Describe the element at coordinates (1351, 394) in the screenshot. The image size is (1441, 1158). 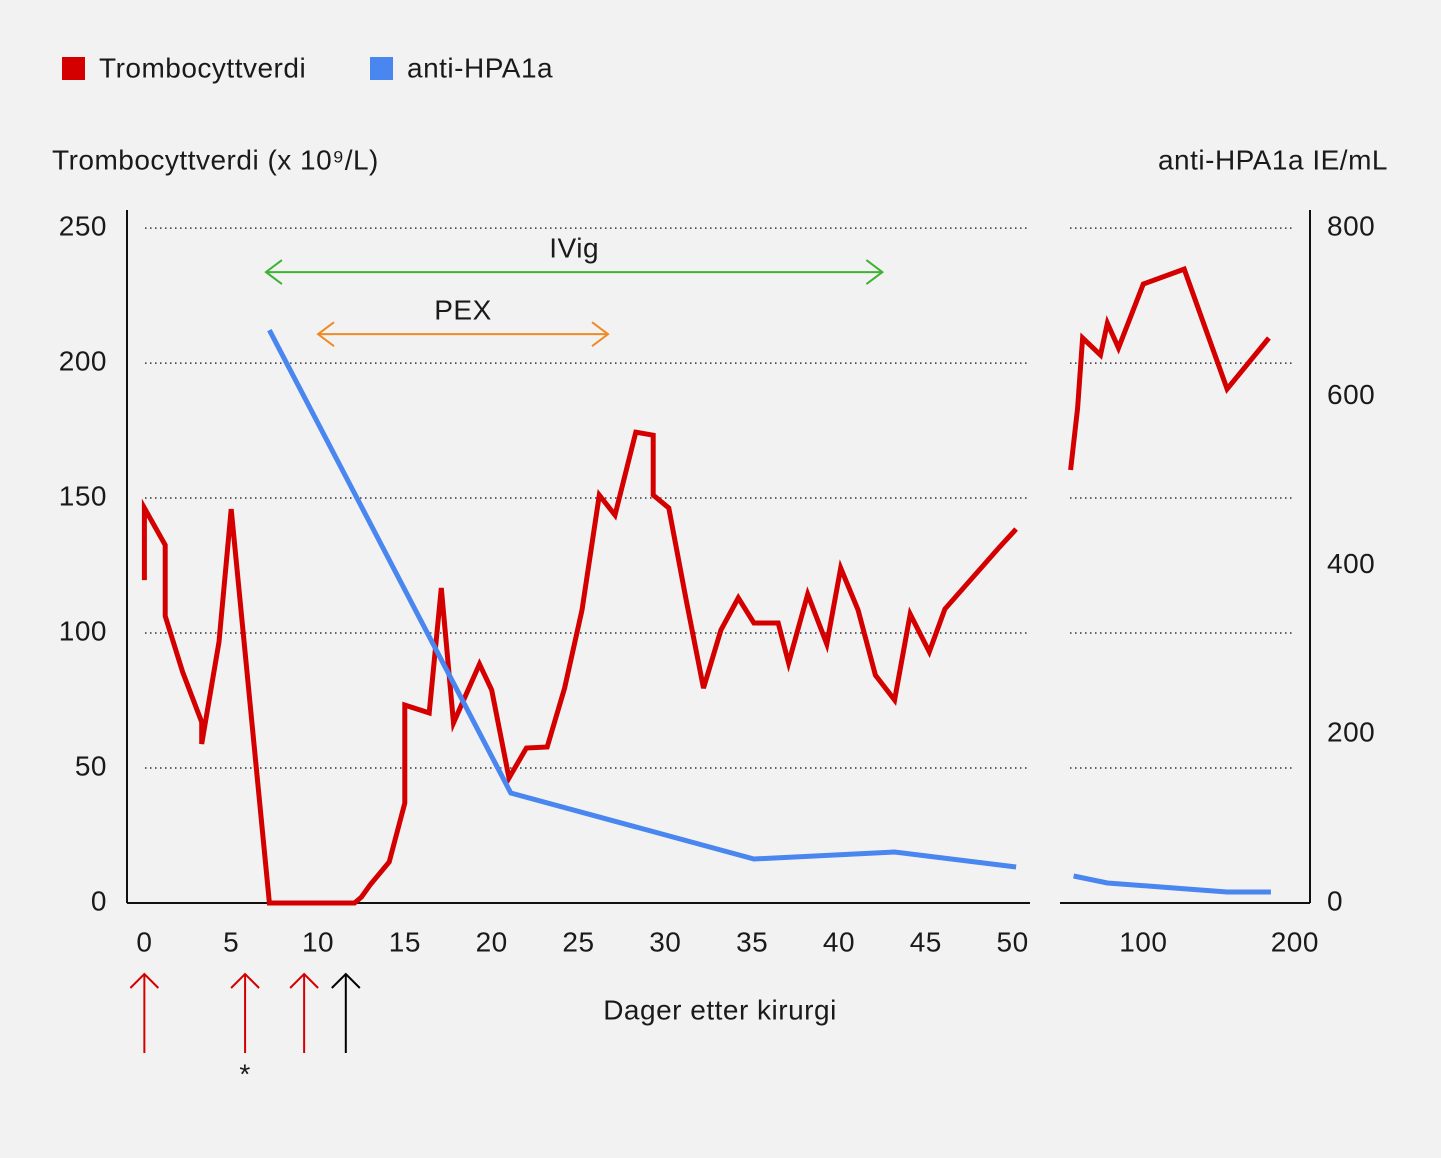
I see `y2-tick-label: 600` at that location.